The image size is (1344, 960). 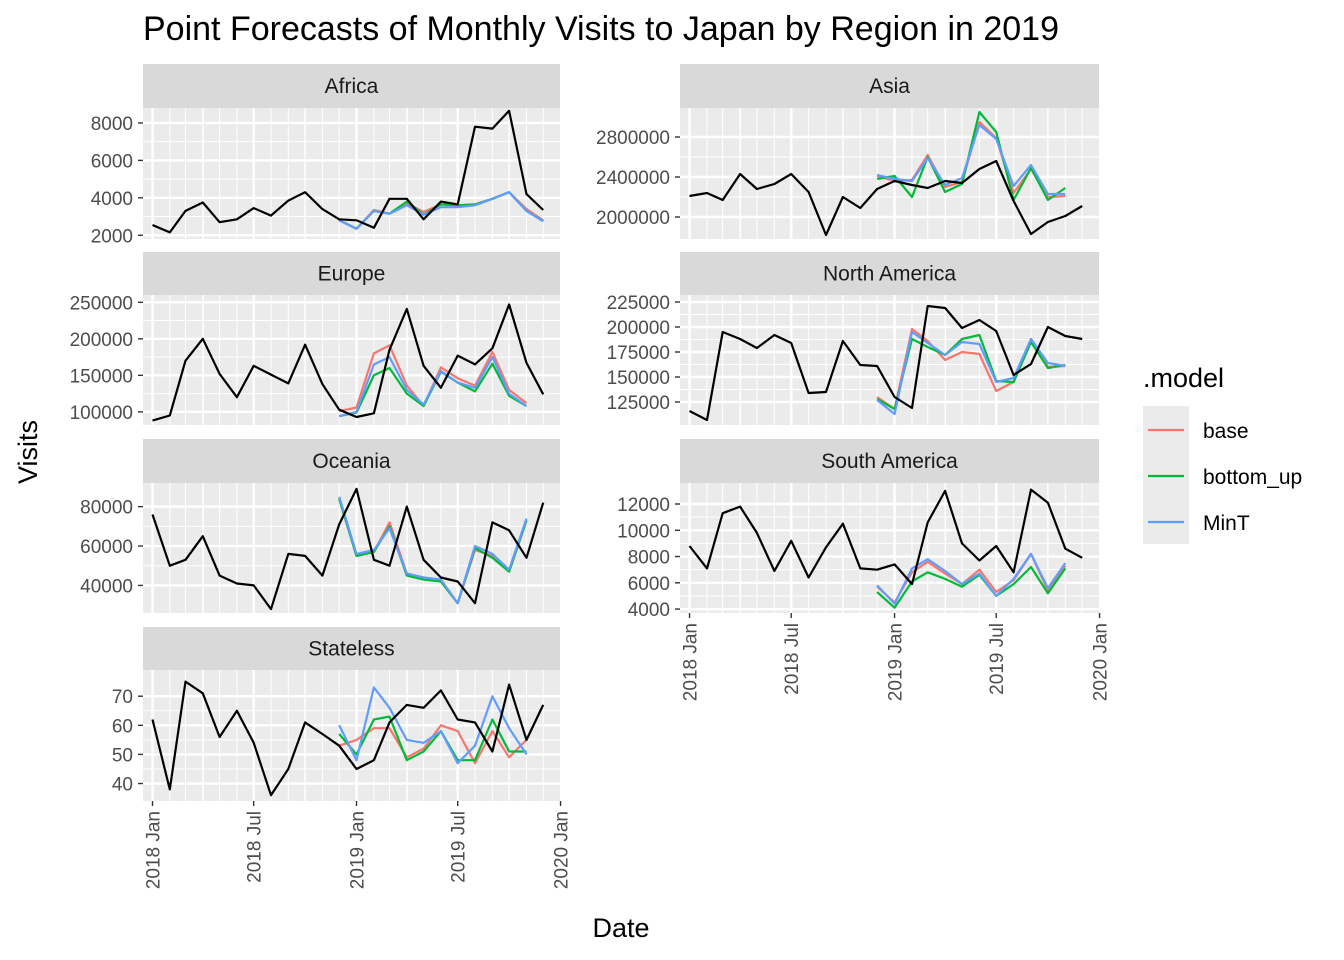 I want to click on strip-label-africa: Africa, so click(x=352, y=86).